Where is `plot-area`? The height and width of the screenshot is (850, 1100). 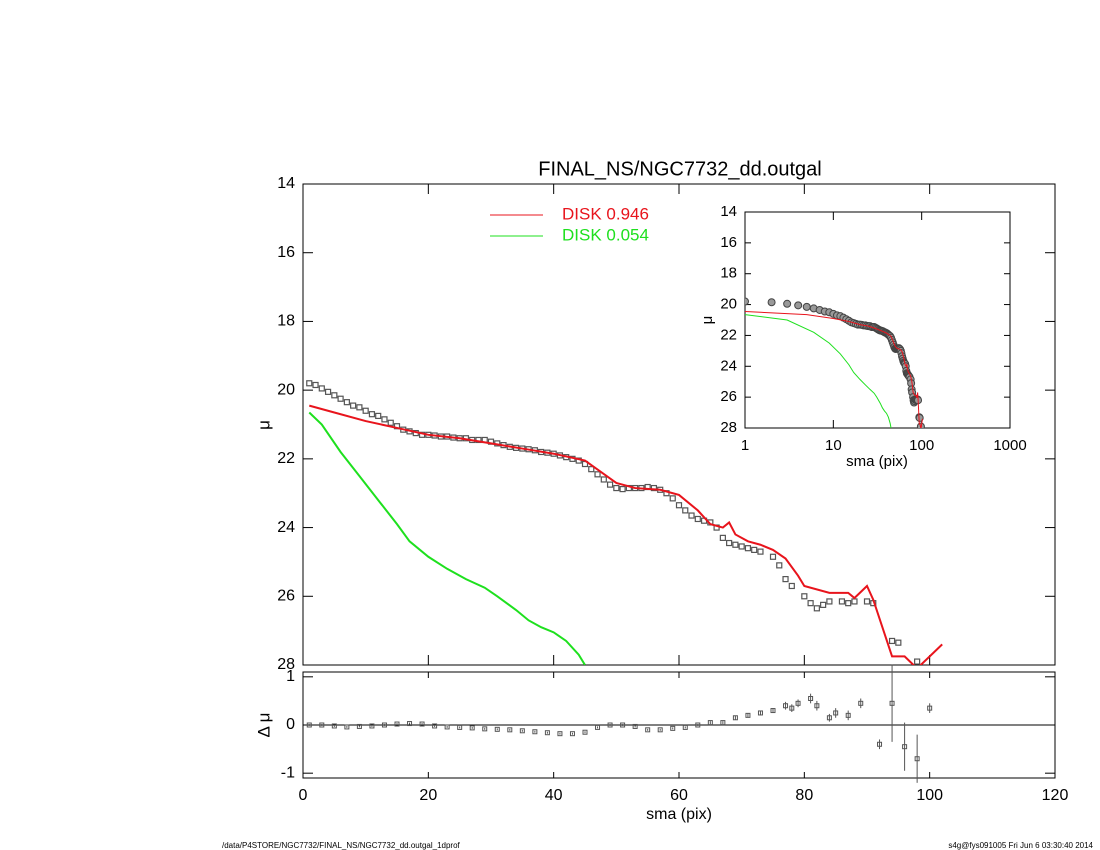 plot-area is located at coordinates (835, 362).